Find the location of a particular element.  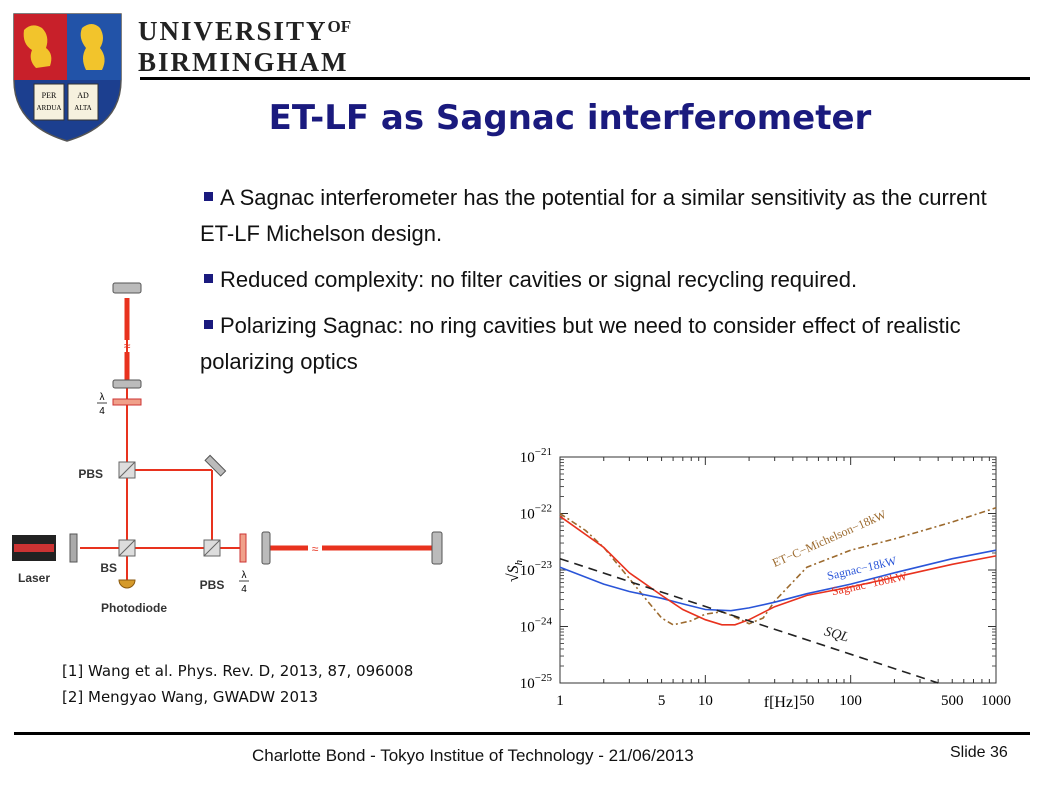

y-label-var: S is located at coordinates (513, 569).